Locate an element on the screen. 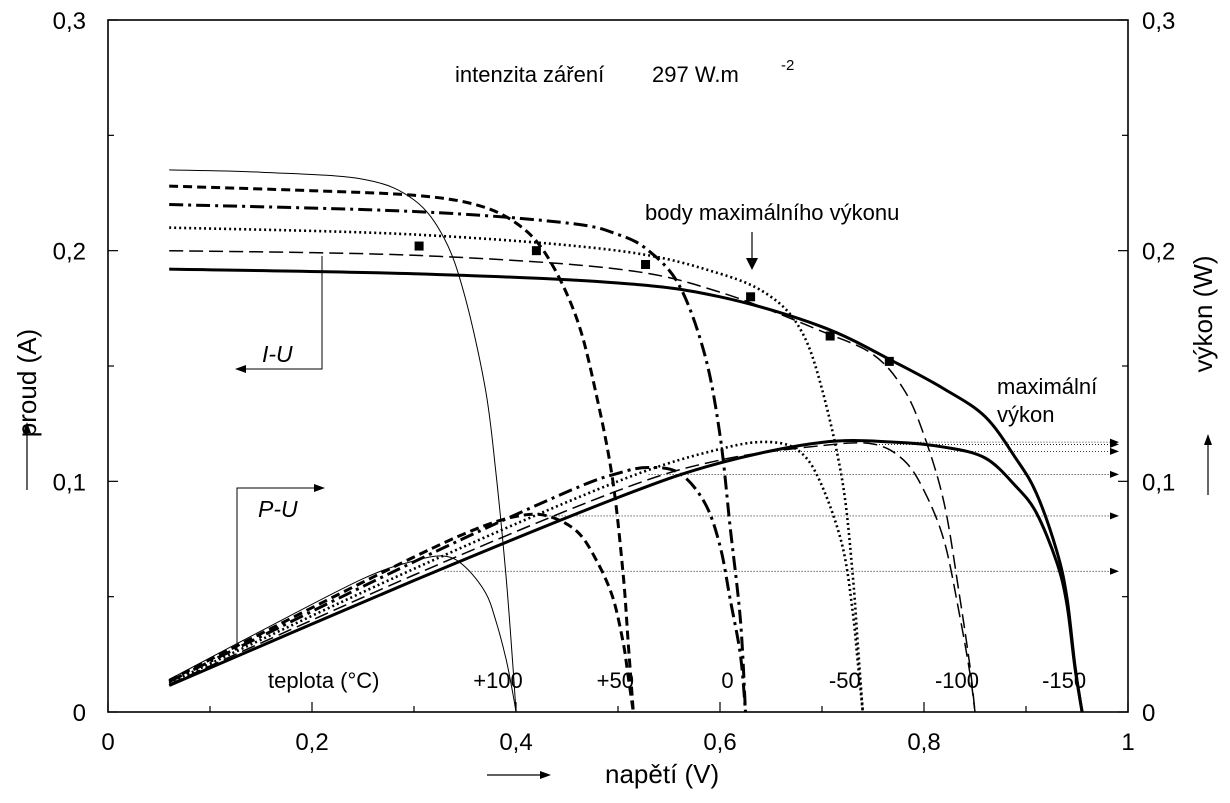 The image size is (1230, 803). max-power-guides is located at coordinates (781, 506).